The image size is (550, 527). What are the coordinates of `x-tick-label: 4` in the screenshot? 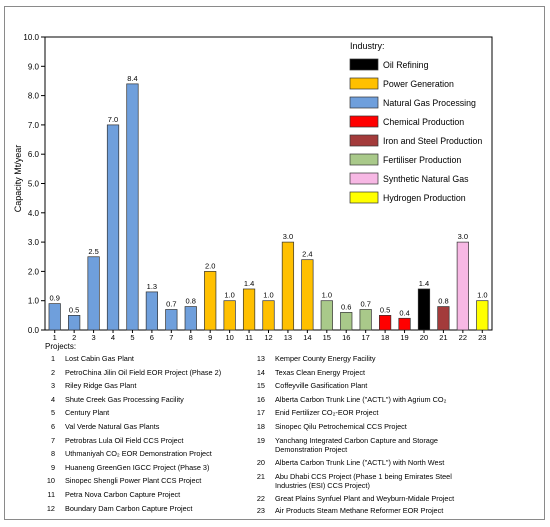 It's located at (113, 337).